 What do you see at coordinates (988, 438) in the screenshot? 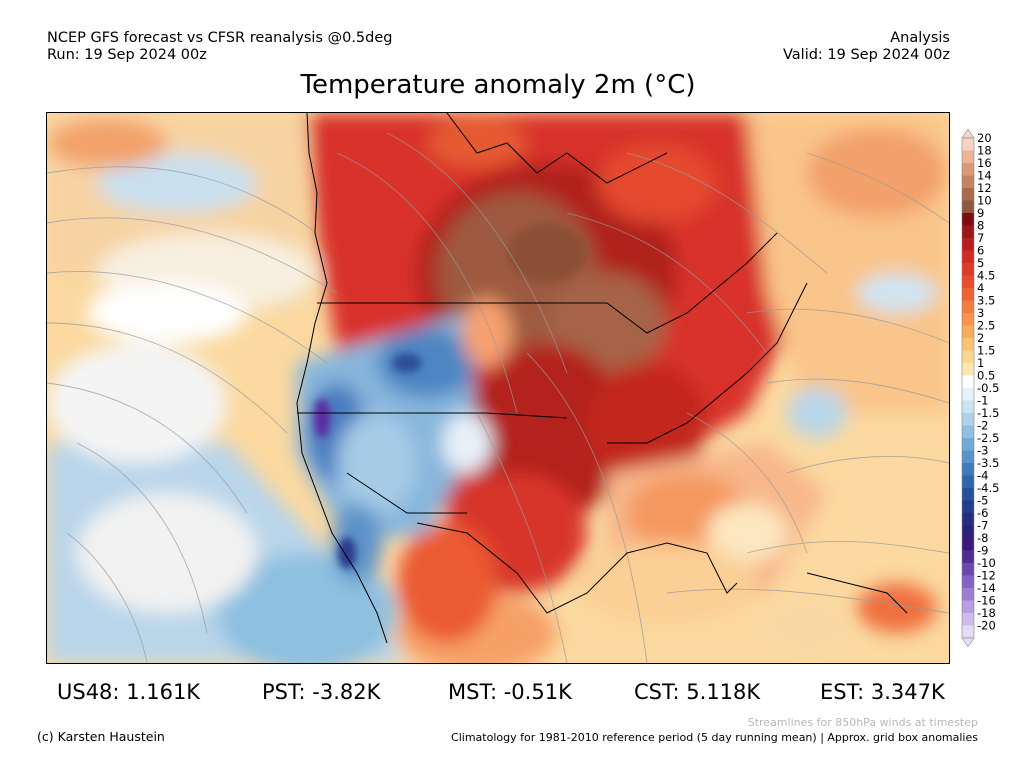
I see `colorbar-tick-label: -2.5` at bounding box center [988, 438].